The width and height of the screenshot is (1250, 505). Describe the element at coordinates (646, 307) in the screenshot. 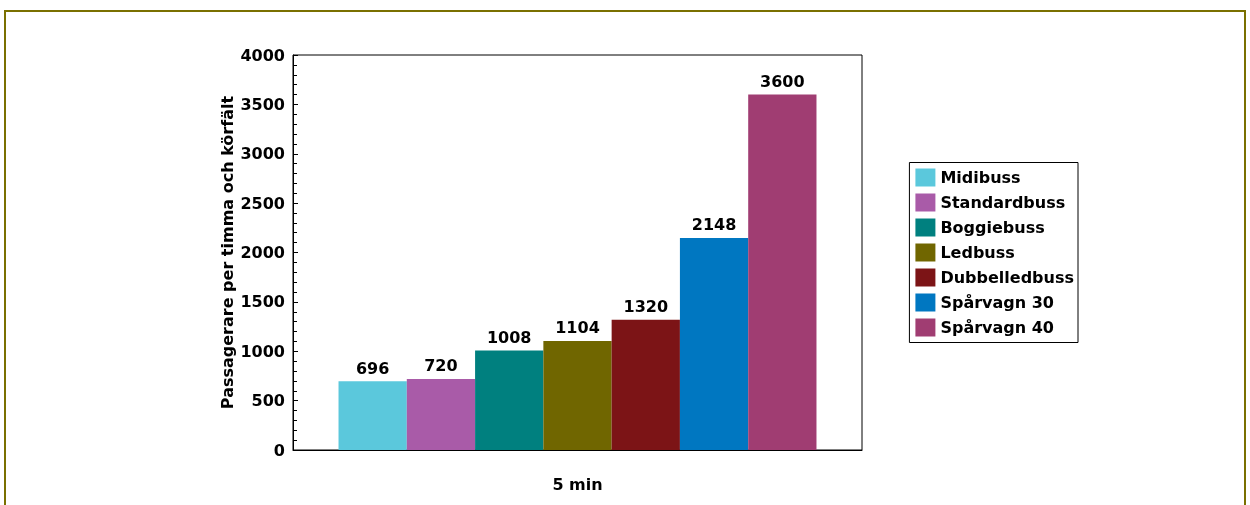

I see `data-label: 1320` at that location.